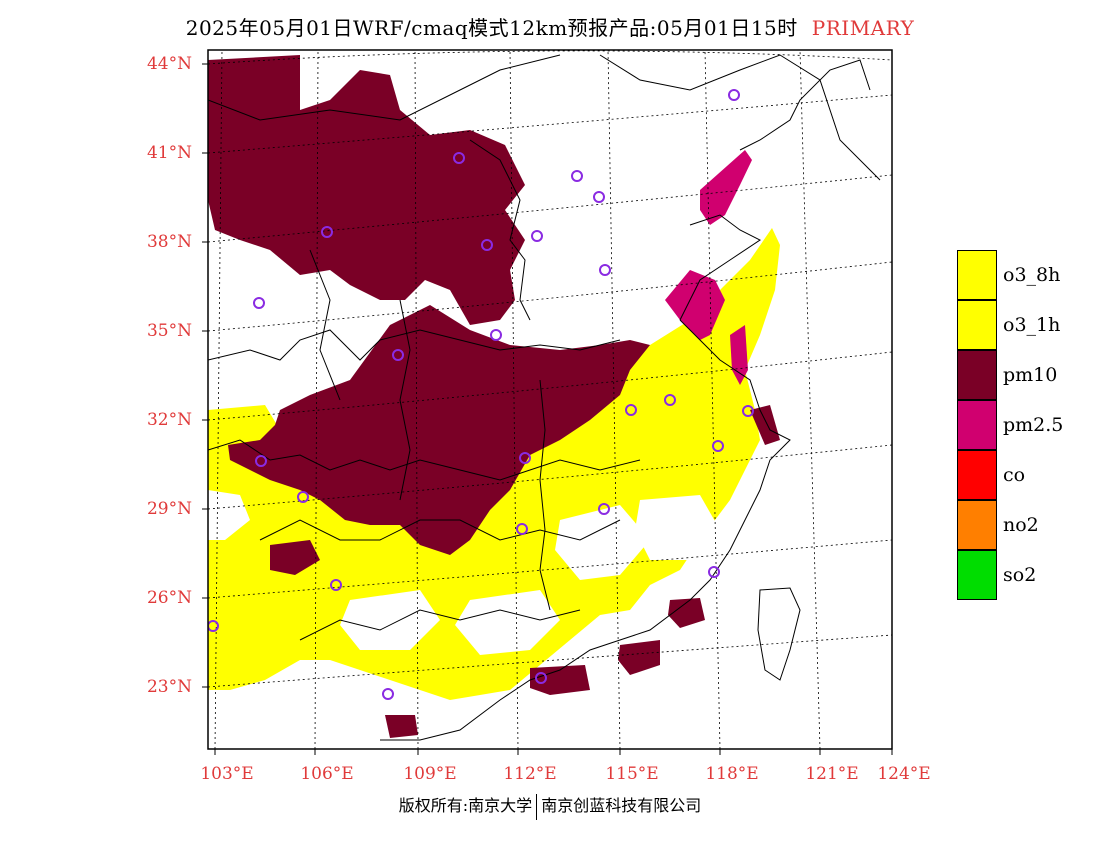  I want to click on legend-label: co, so click(1014, 475).